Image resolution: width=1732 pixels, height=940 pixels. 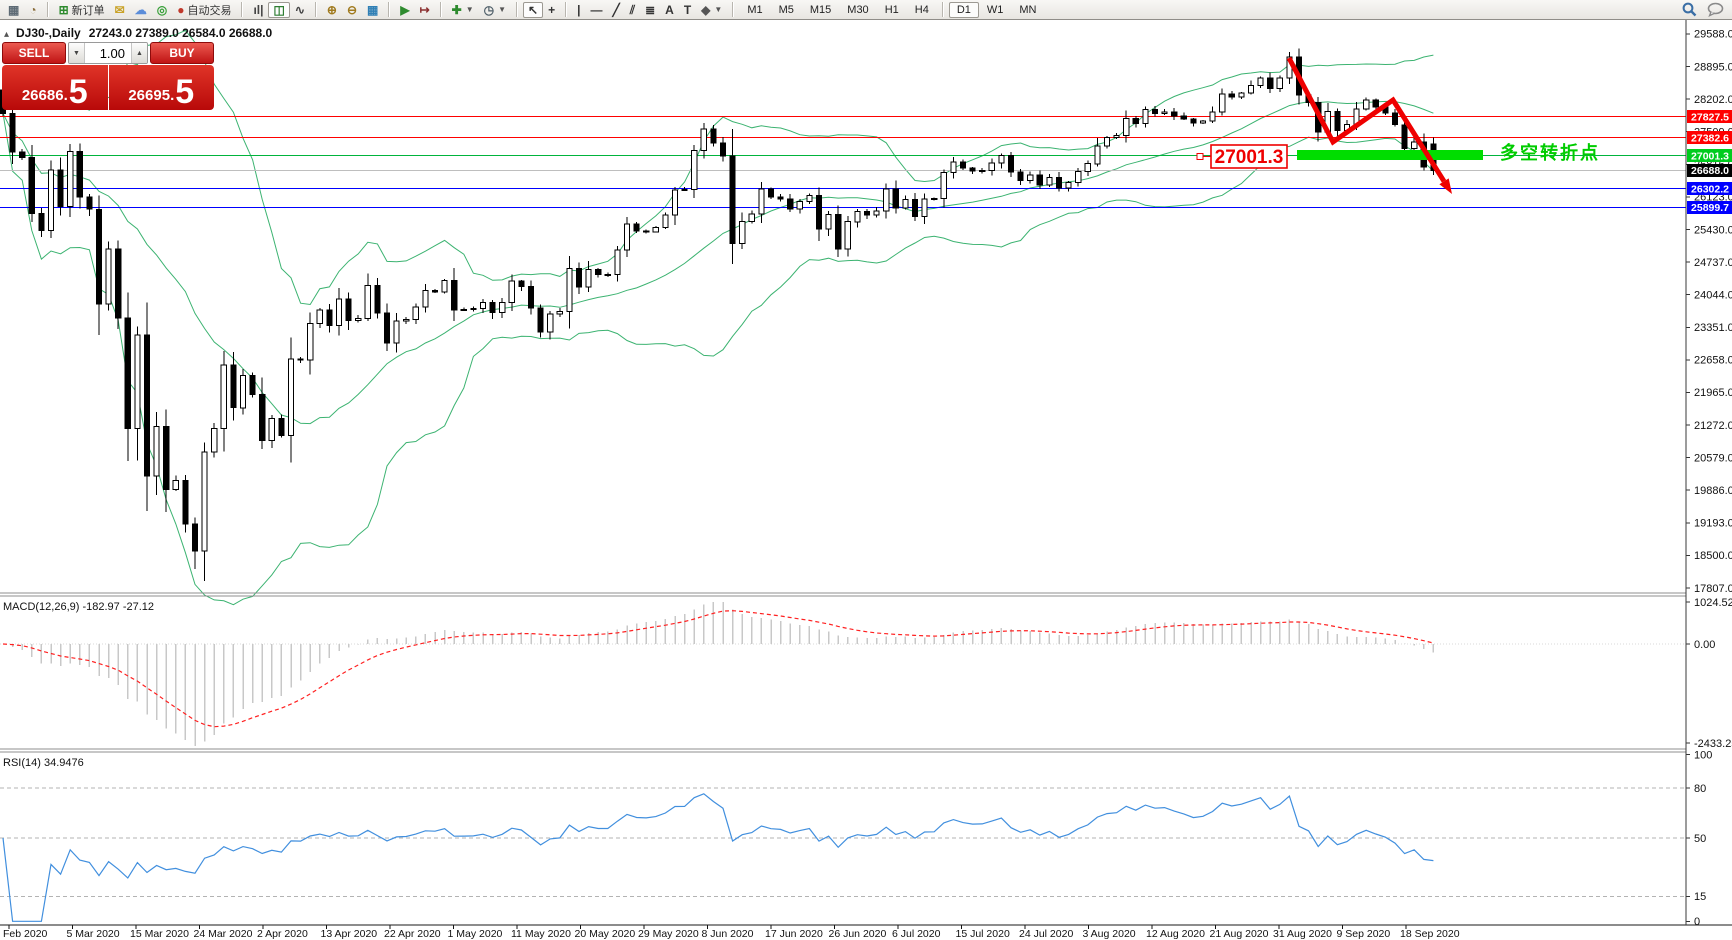 I want to click on toolbar-autotrading: ● 自动交易, so click(x=204, y=10).